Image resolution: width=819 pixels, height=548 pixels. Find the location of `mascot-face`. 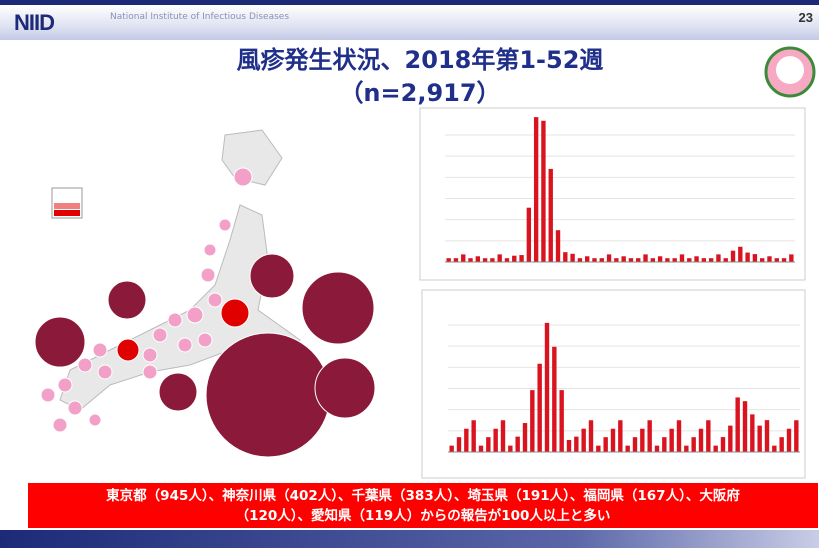

mascot-face is located at coordinates (790, 70).